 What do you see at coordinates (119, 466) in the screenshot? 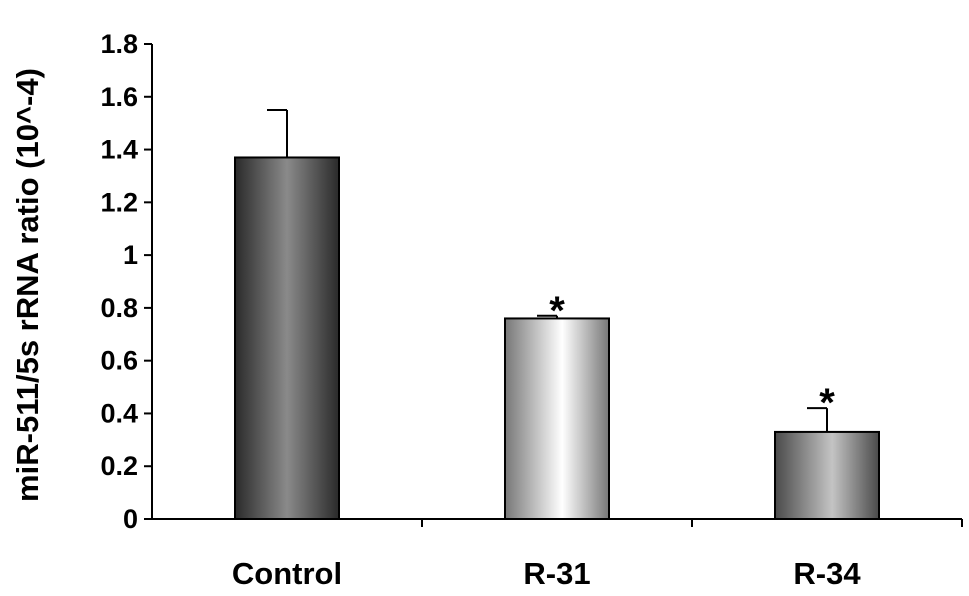
I see `y-tick-label: 0.2` at bounding box center [119, 466].